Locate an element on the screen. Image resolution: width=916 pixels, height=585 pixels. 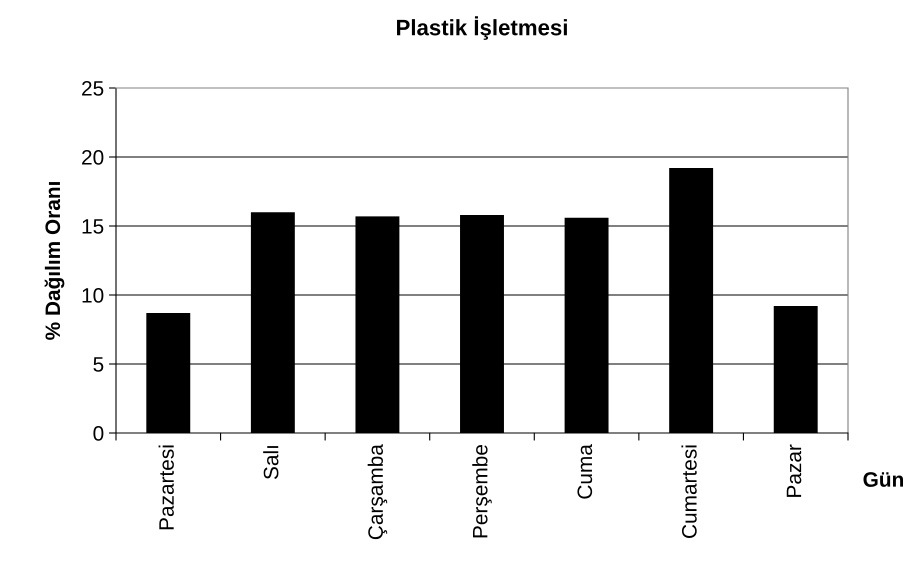
y-tick-label: 15 is located at coordinates (93, 226).